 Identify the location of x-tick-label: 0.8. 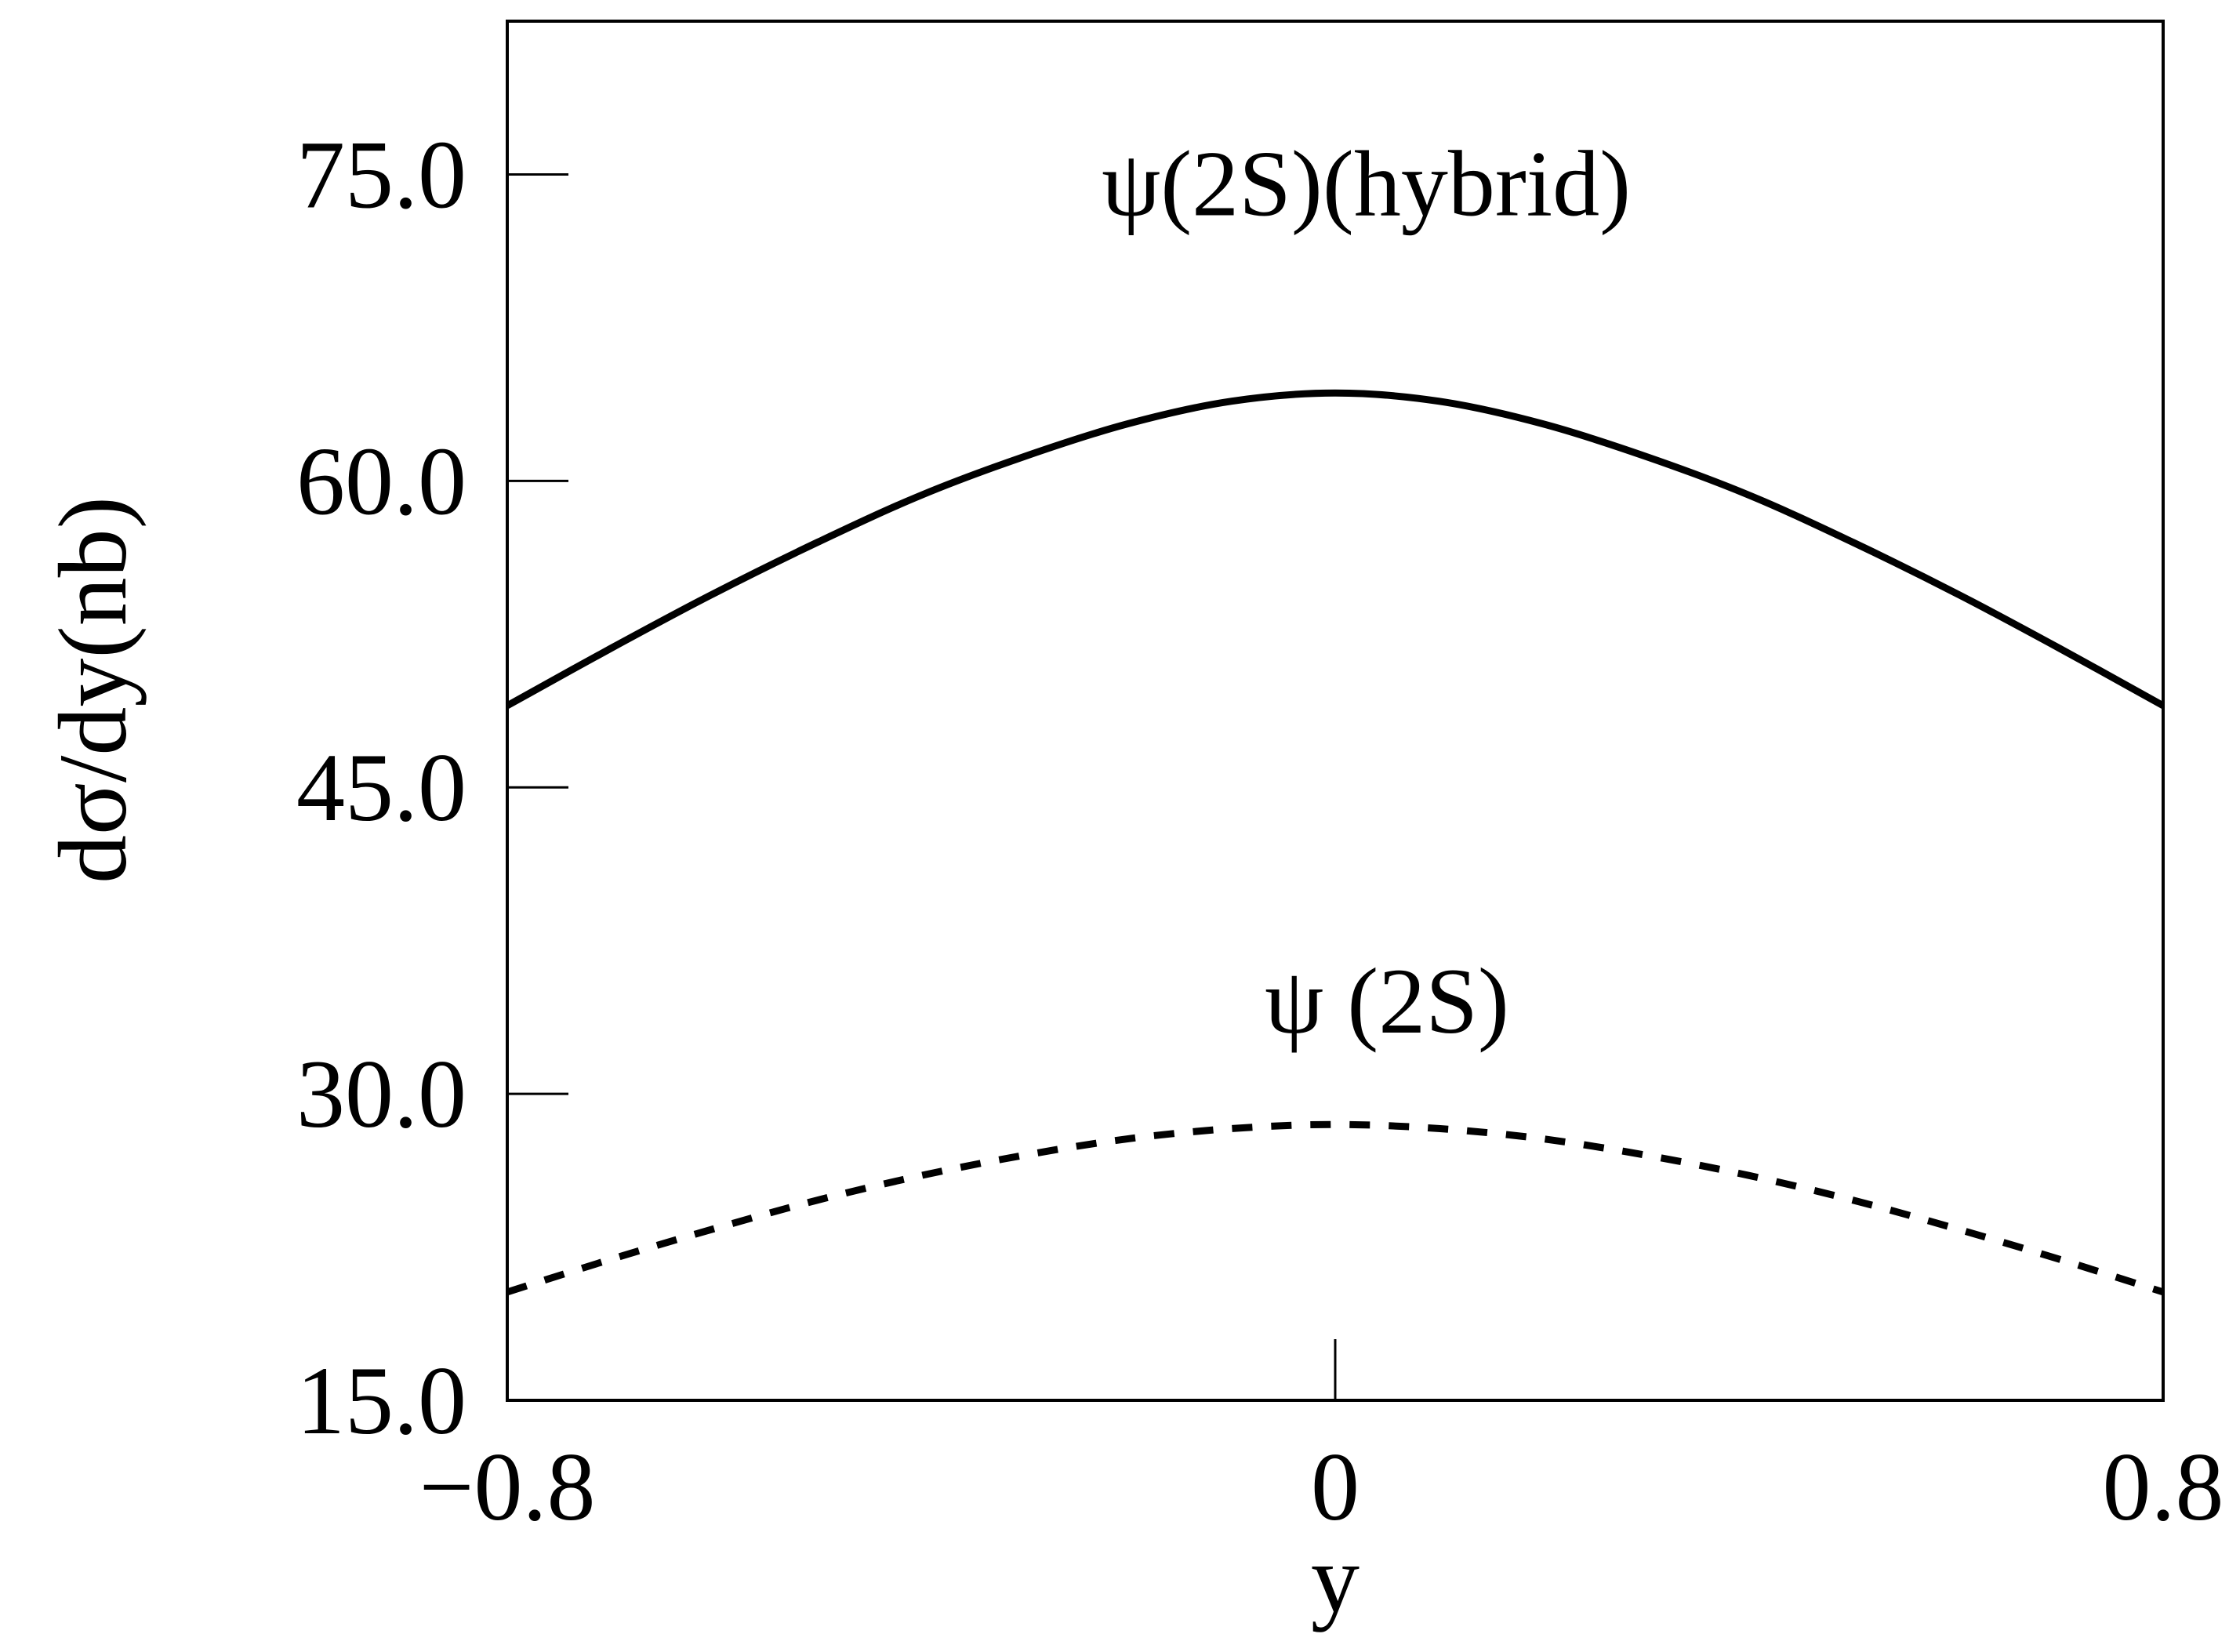
(2163, 1487).